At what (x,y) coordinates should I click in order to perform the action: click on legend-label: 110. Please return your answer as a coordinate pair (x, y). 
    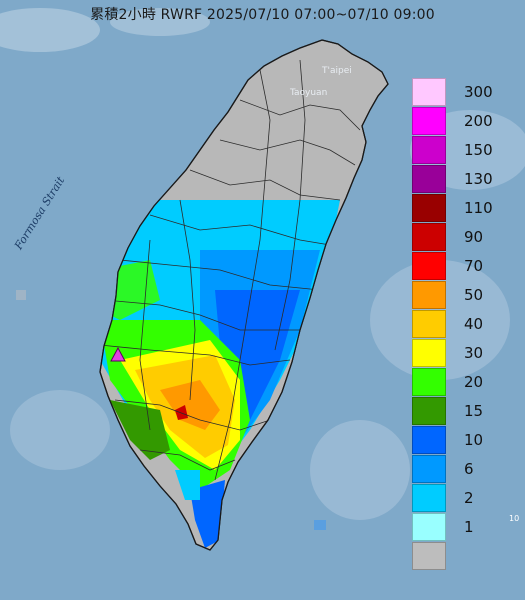
    Looking at the image, I should click on (478, 208).